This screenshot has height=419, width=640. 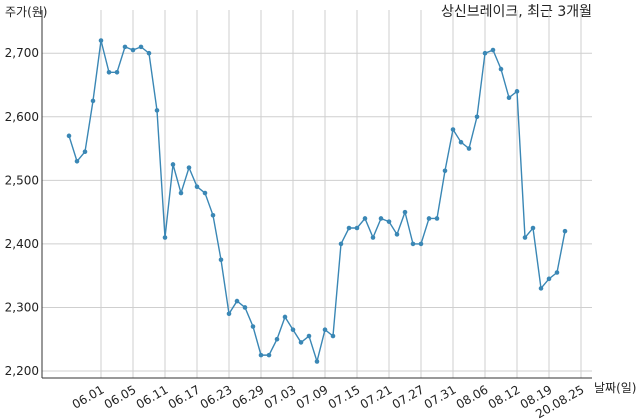 What do you see at coordinates (22, 180) in the screenshot?
I see `y-tick-label: 2,500` at bounding box center [22, 180].